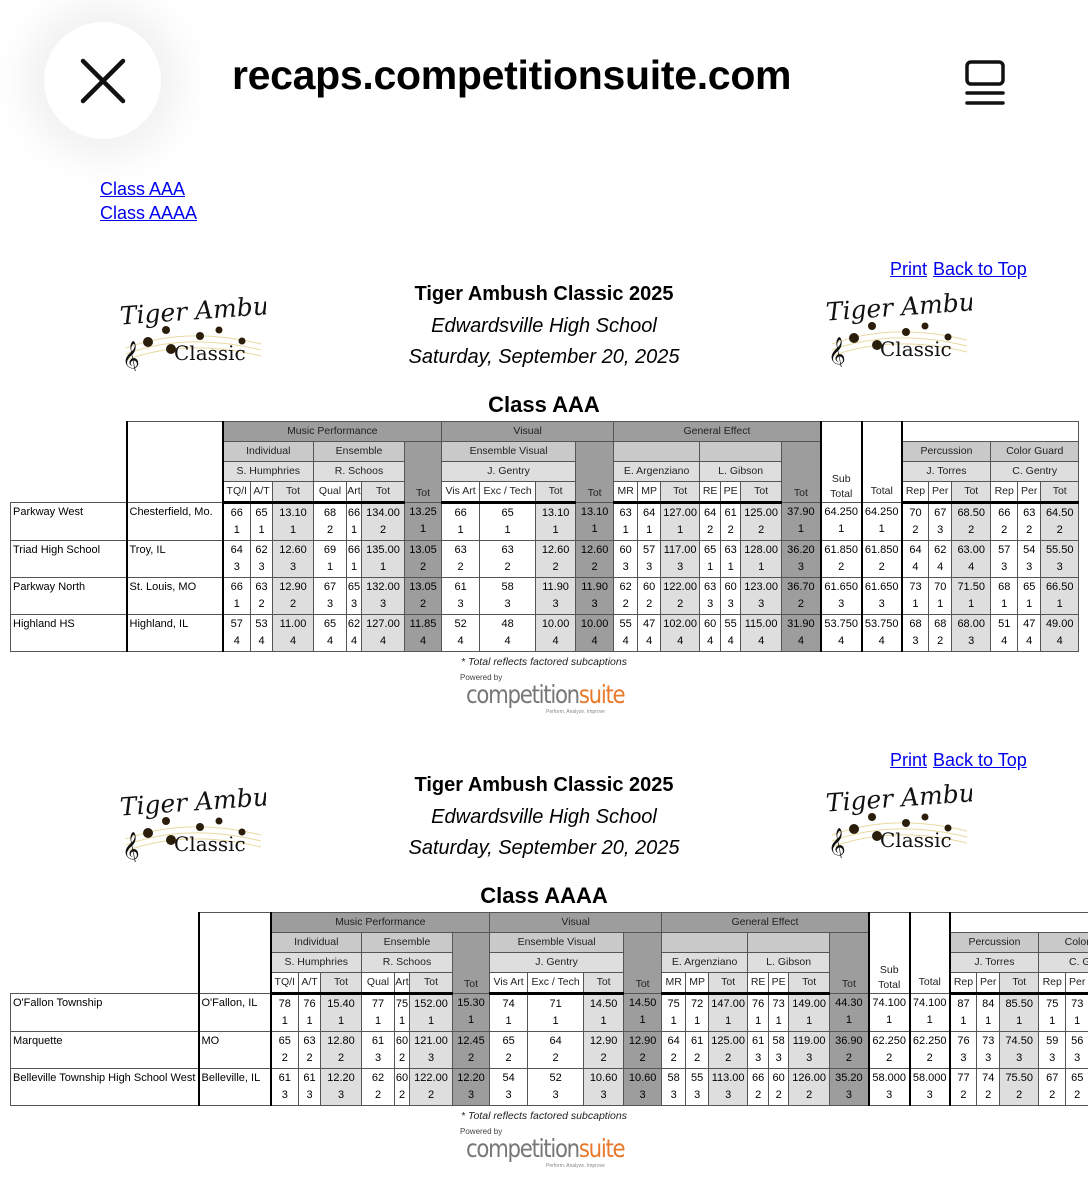  Describe the element at coordinates (1019, 1087) in the screenshot. I see `score-cell: 75.50 2` at that location.